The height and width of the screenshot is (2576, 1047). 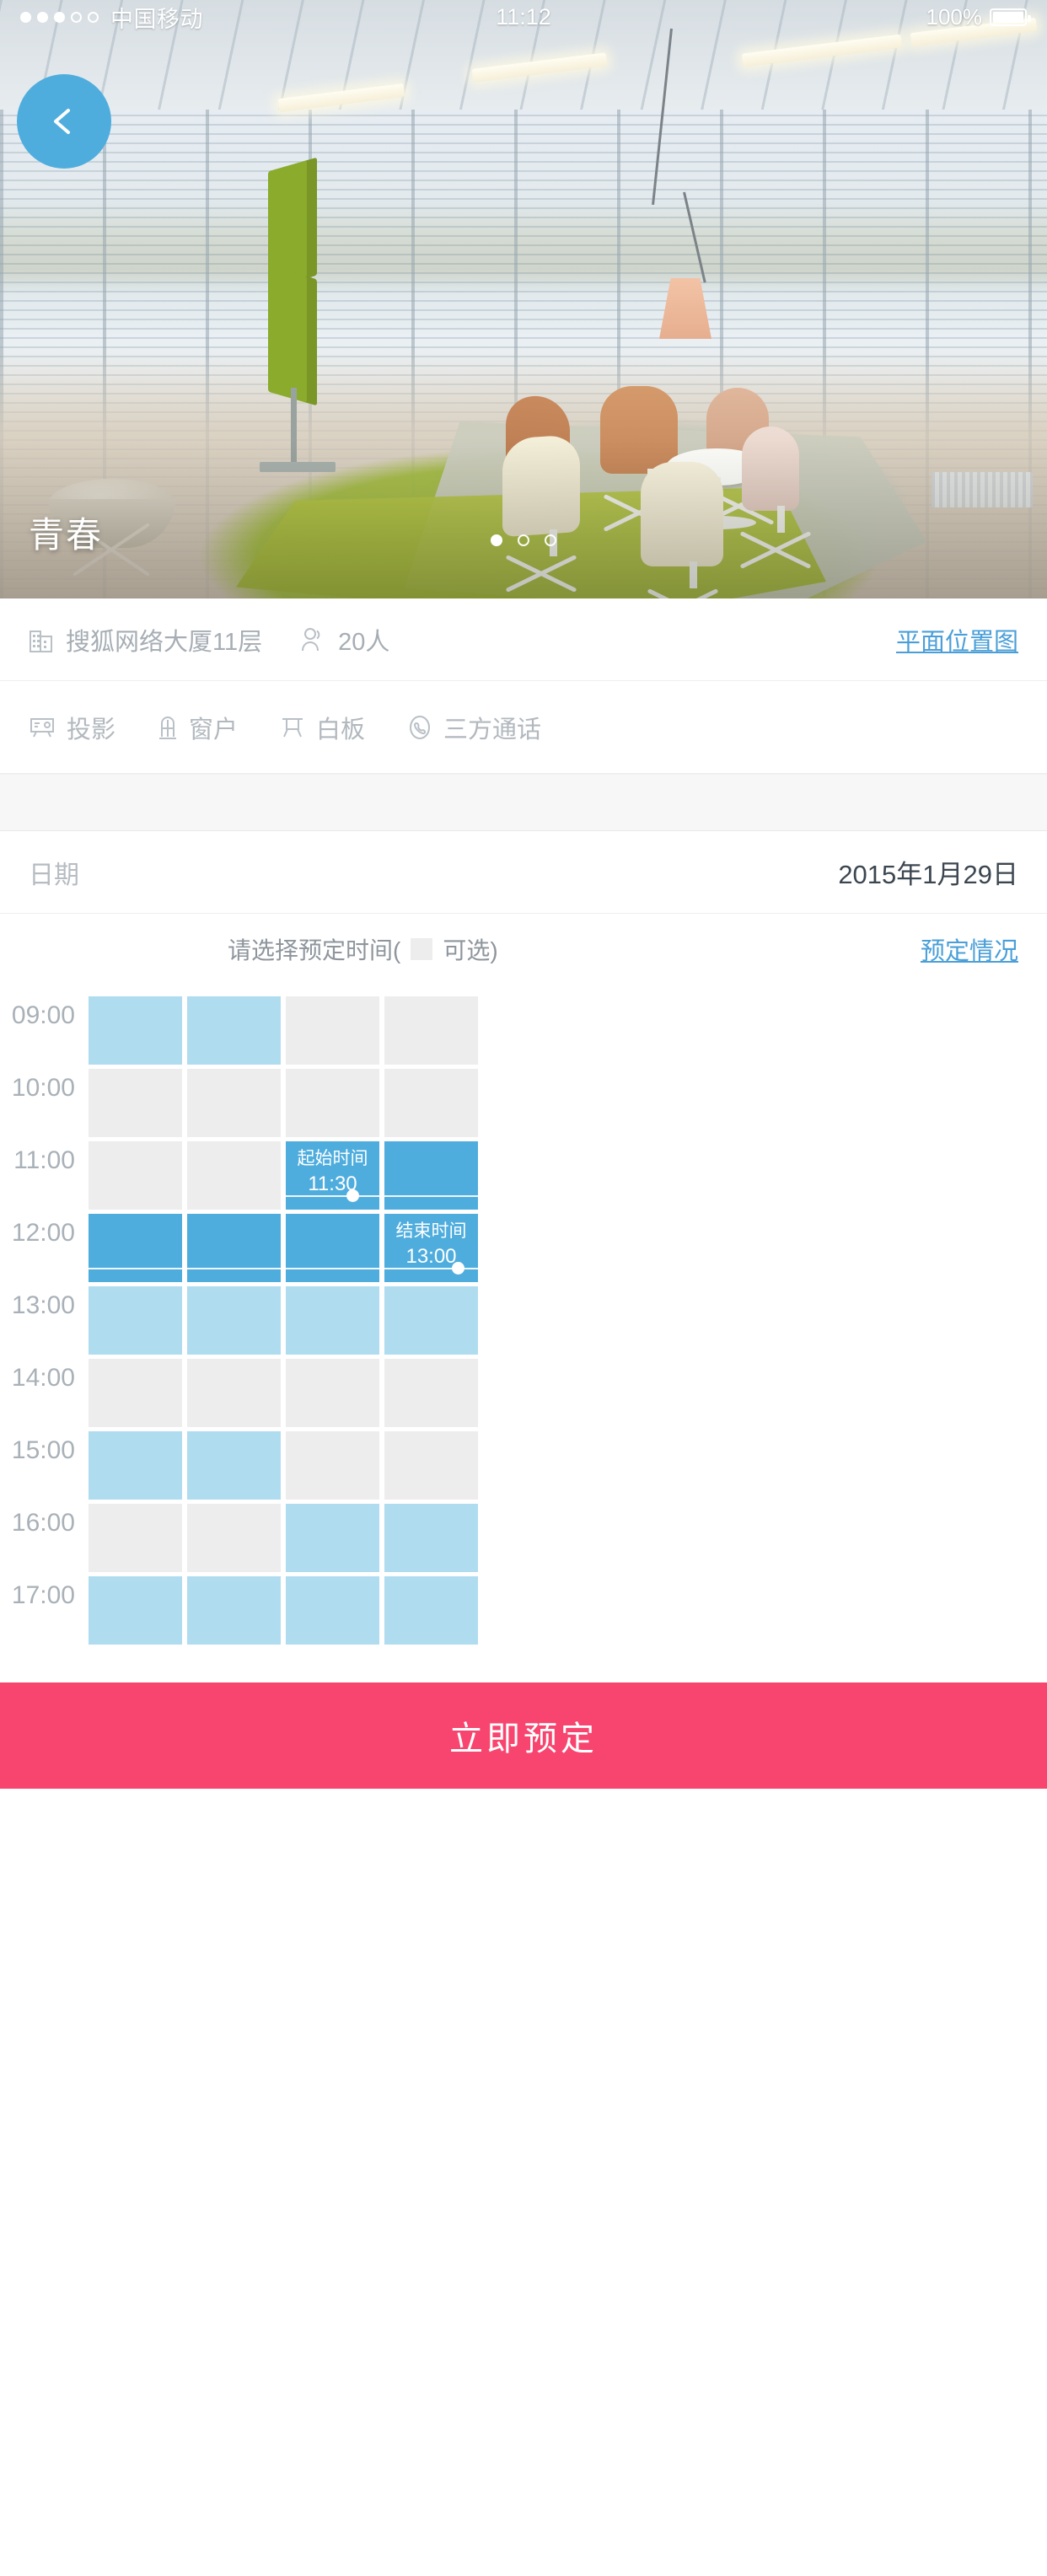 What do you see at coordinates (42, 727) in the screenshot?
I see `projector-icon` at bounding box center [42, 727].